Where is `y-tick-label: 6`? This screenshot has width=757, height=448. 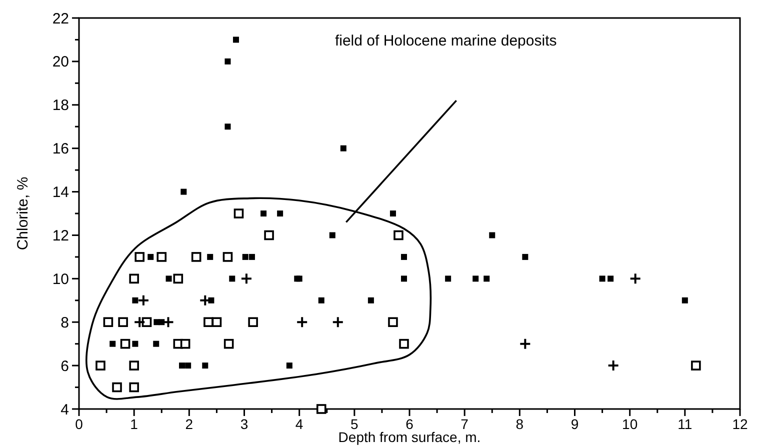 y-tick-label: 6 is located at coordinates (64, 366).